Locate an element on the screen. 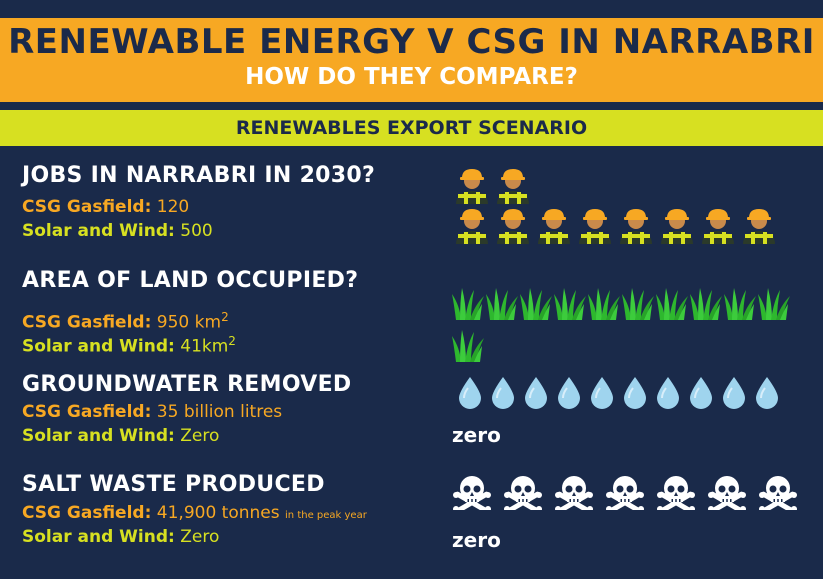  water-sw-value: Zero is located at coordinates (200, 436).